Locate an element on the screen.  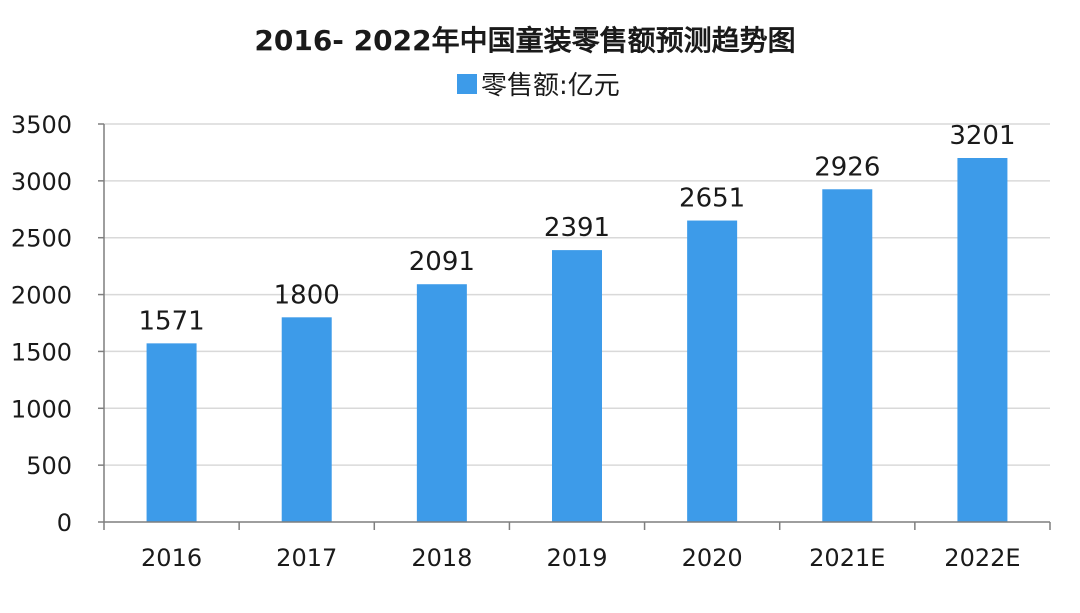
y-tick-label: 3000 is located at coordinates (41, 182).